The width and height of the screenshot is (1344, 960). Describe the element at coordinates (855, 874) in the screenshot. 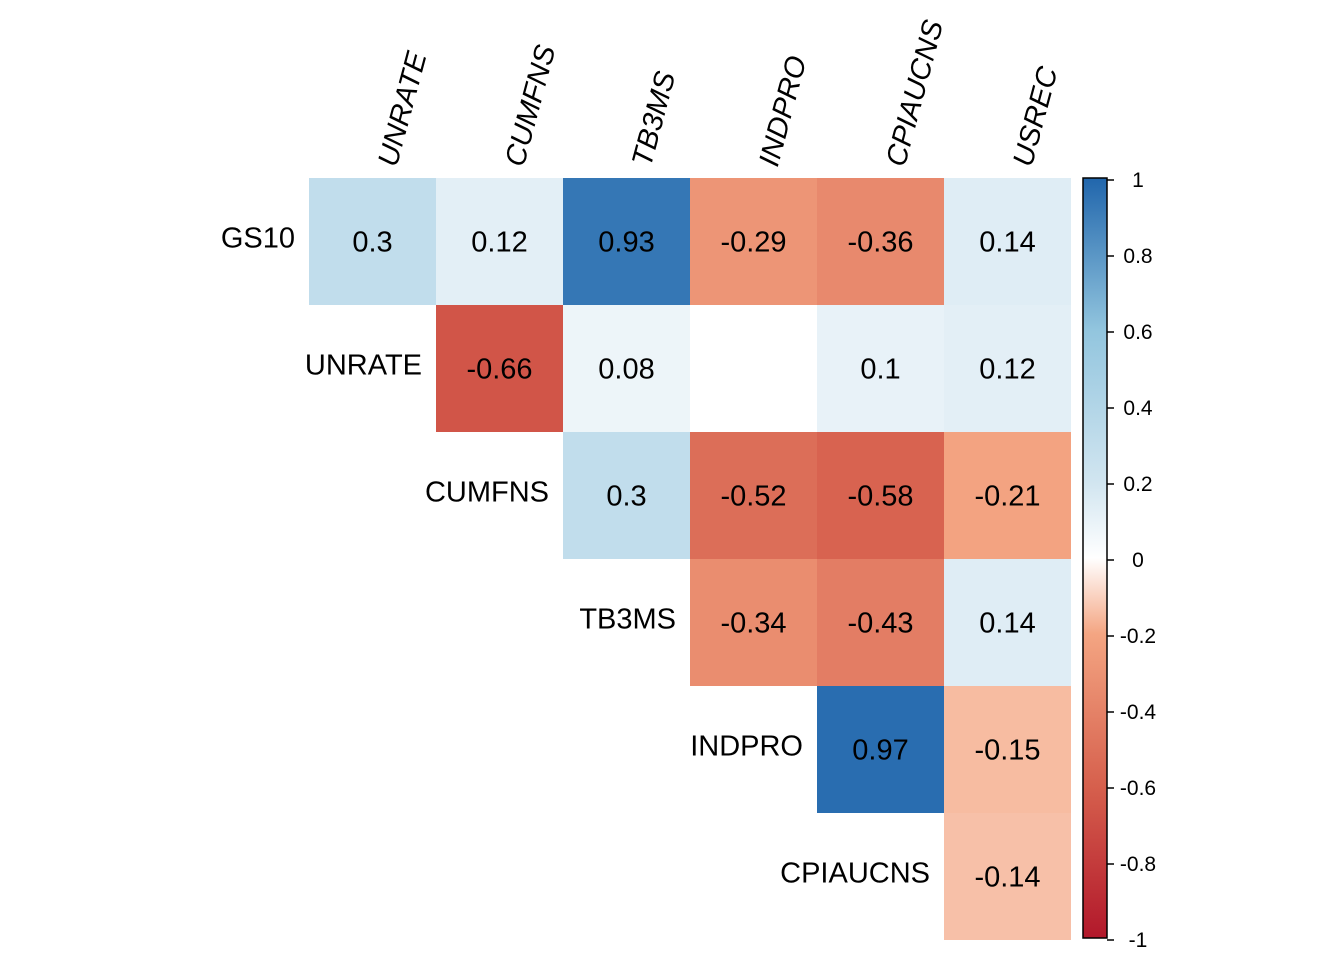

I see `row-label: CPIAUCNS` at that location.